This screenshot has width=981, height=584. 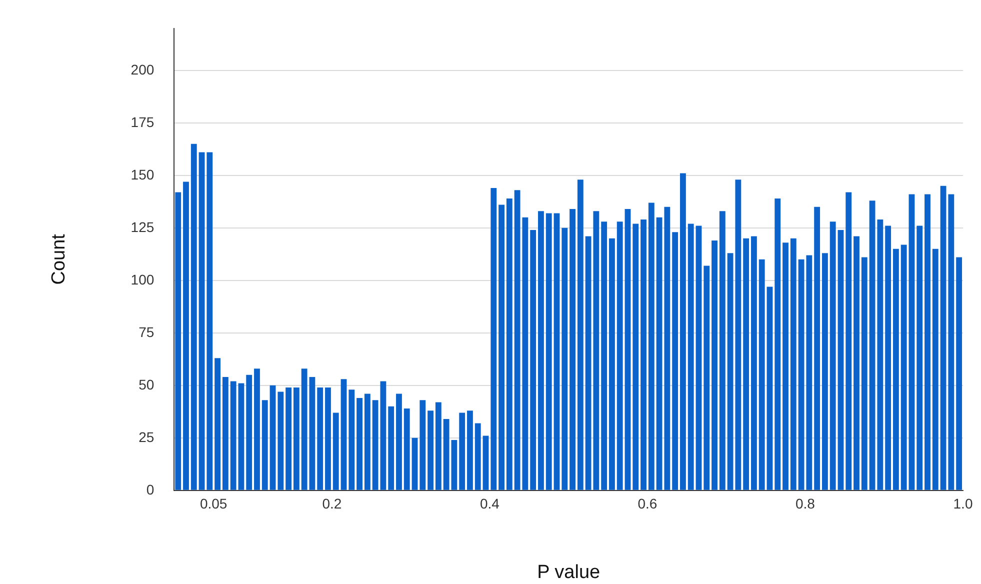 I want to click on x-tick-label: 0.8, so click(x=805, y=504).